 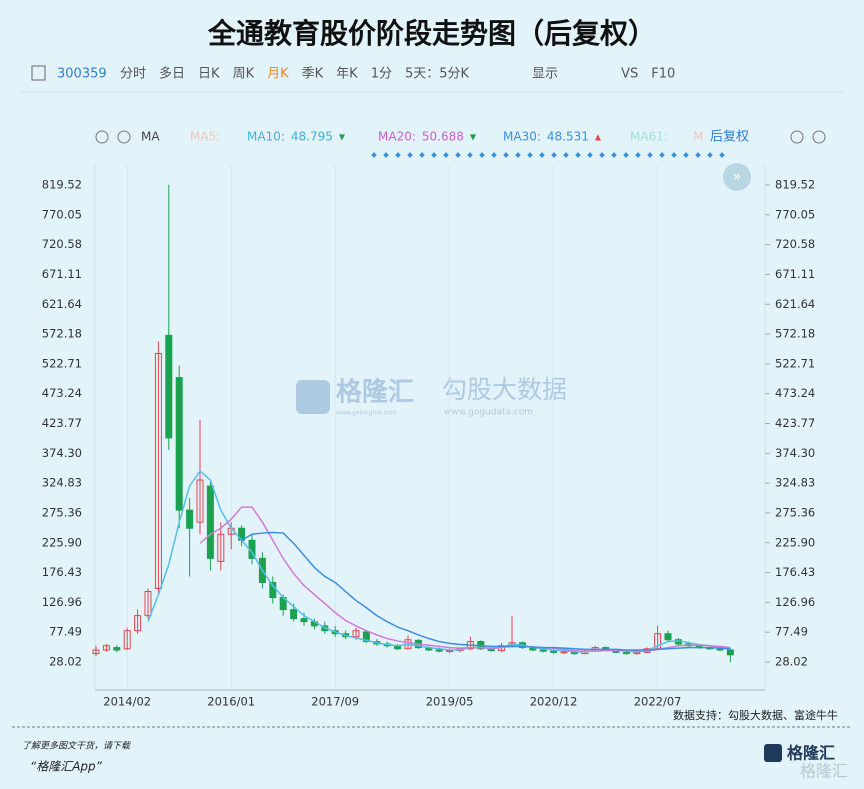 I want to click on y-tick-label-right: 374.30, so click(x=795, y=453).